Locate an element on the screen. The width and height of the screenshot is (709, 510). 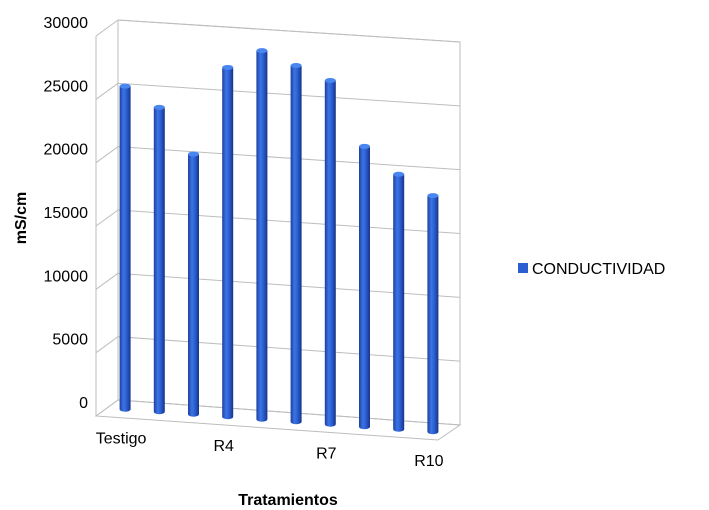
legend-swatch is located at coordinates (523, 268).